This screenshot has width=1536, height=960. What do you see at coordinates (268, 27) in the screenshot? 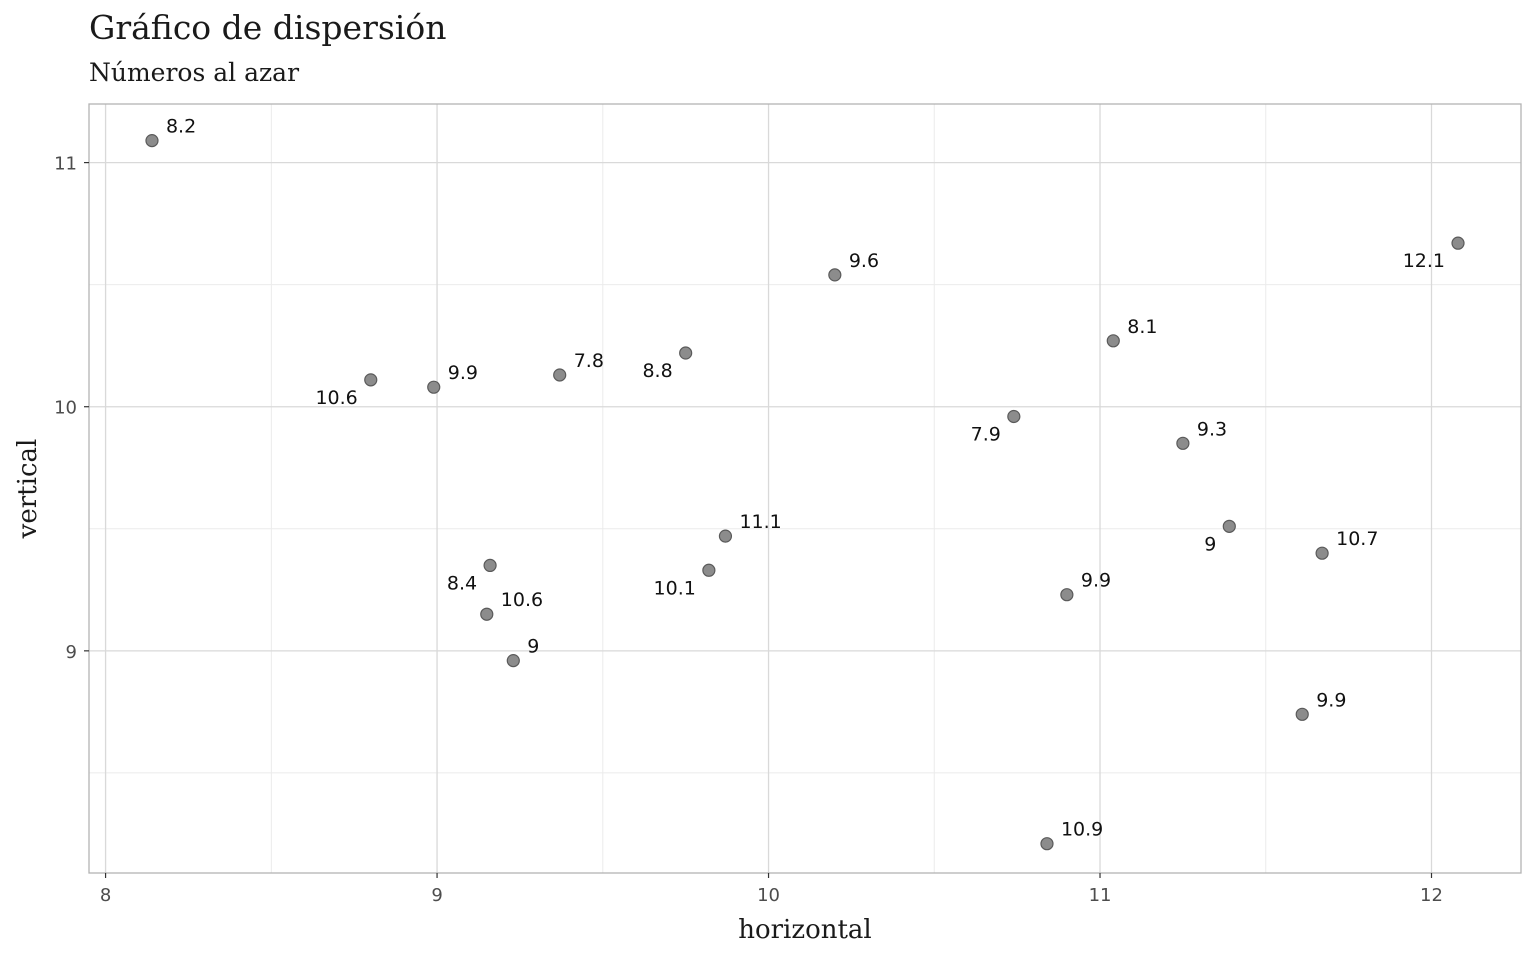
I see `chart-title: Gráfico de dispersión` at bounding box center [268, 27].